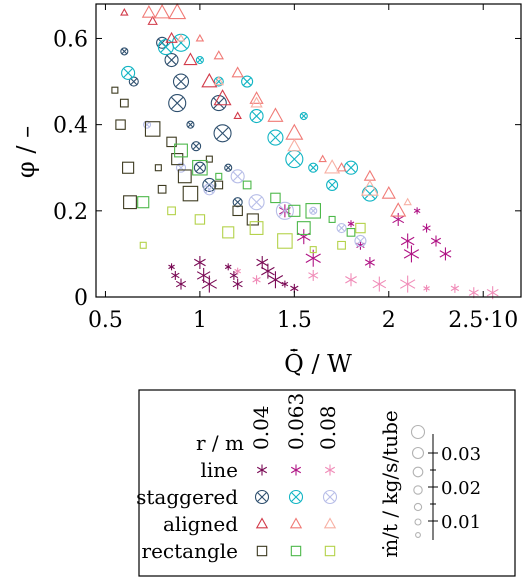 The image size is (531, 581). Describe the element at coordinates (190, 551) in the screenshot. I see `legend-row-rectangle: rectangle` at that location.